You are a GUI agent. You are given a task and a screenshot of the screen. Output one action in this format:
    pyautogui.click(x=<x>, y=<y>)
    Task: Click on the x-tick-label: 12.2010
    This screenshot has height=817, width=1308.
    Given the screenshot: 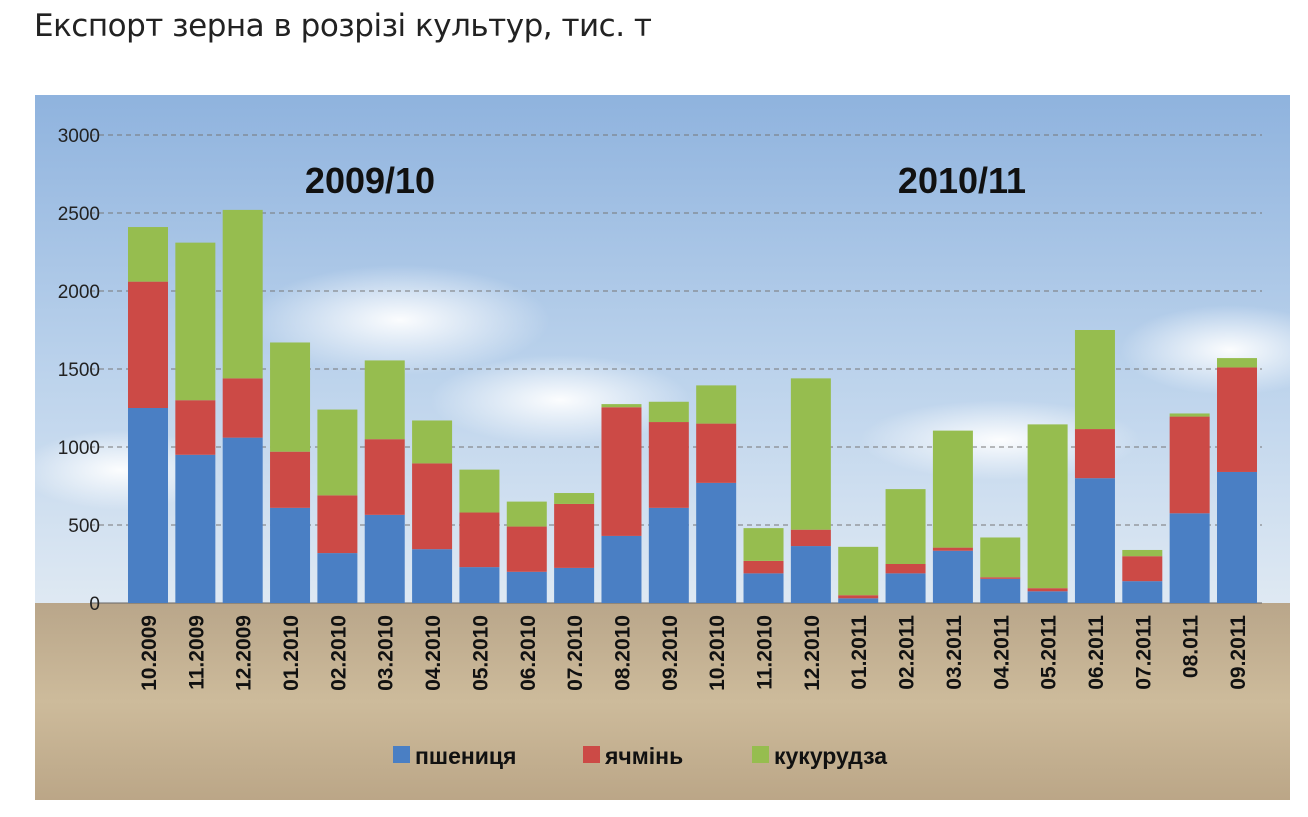 What is the action you would take?
    pyautogui.click(x=812, y=653)
    